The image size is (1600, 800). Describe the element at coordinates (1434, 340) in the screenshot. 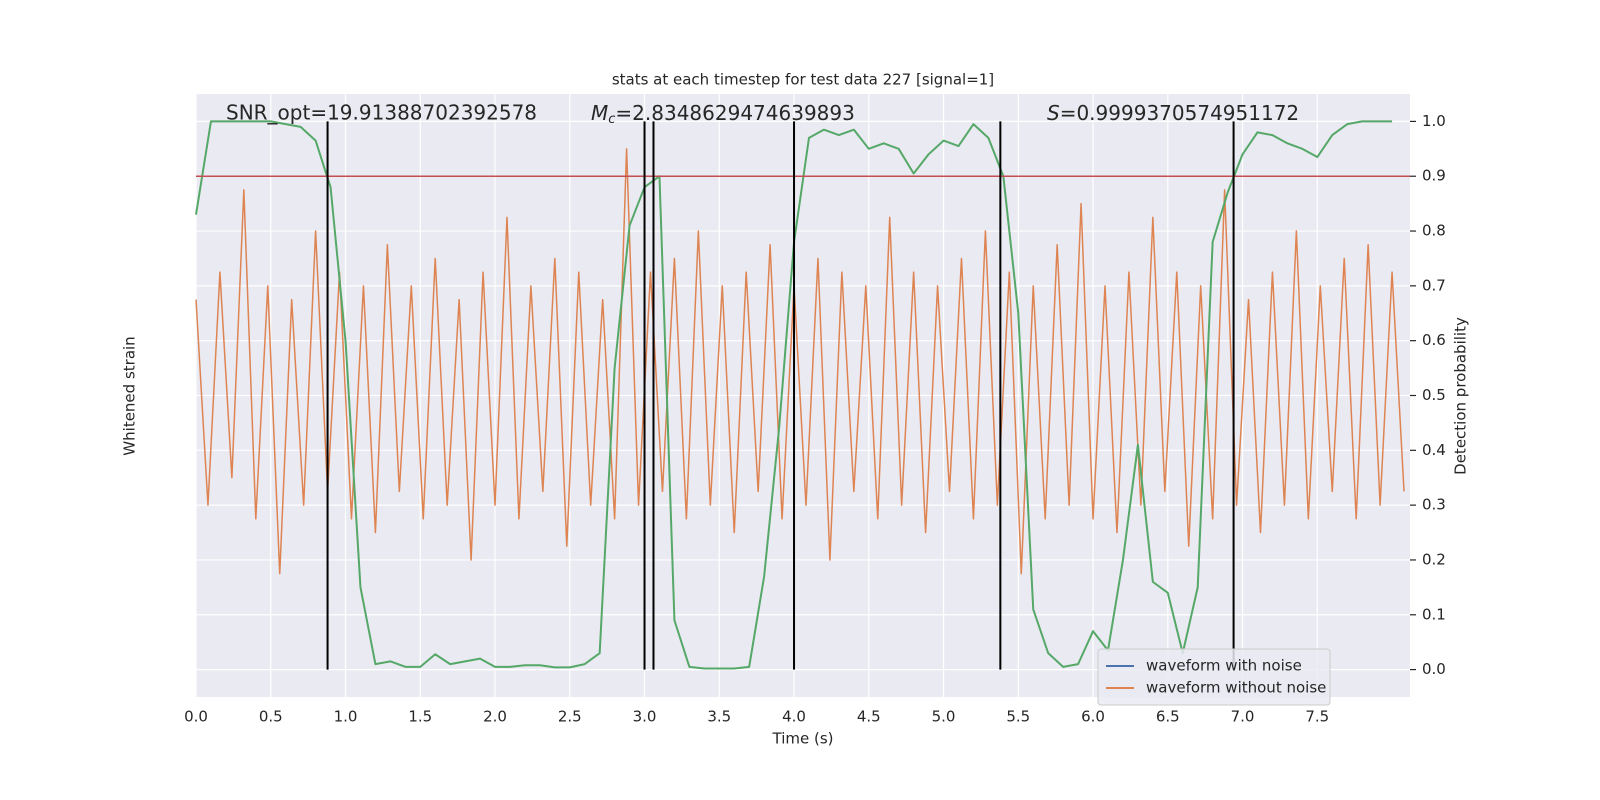

I see `y2-tick-label: 0.6` at that location.